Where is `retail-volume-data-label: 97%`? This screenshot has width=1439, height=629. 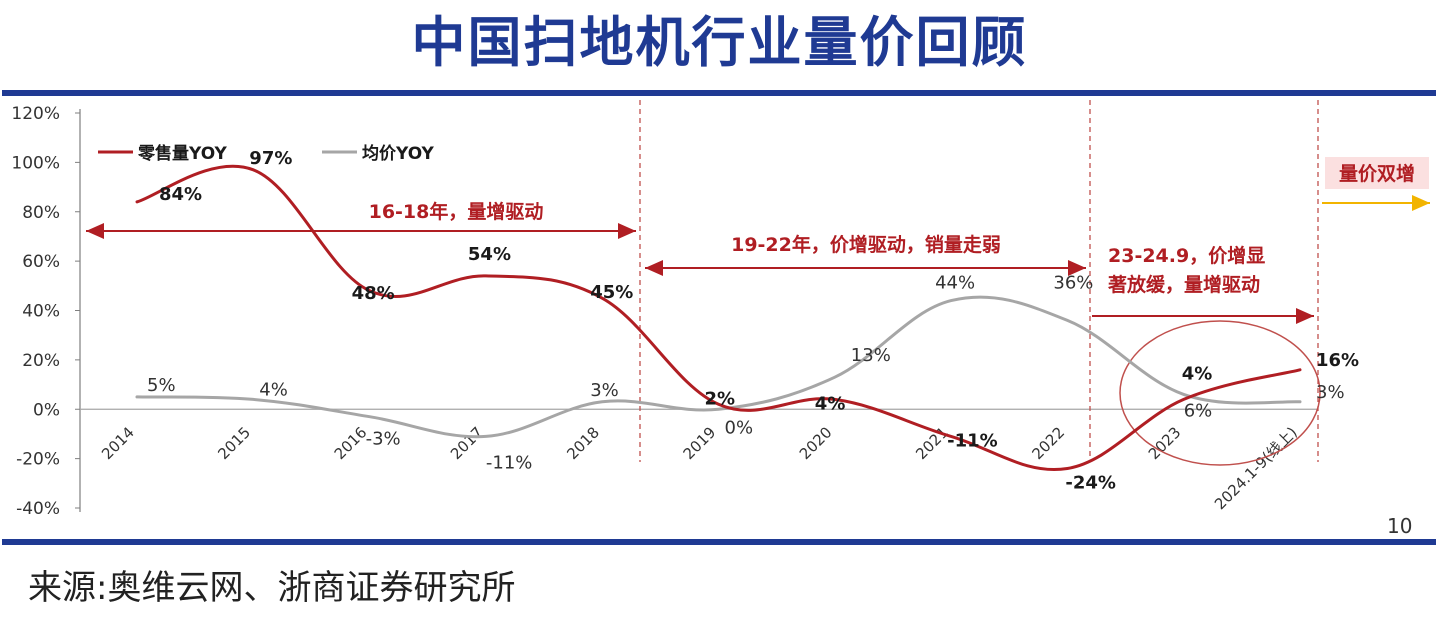
retail-volume-data-label: 97% is located at coordinates (270, 158).